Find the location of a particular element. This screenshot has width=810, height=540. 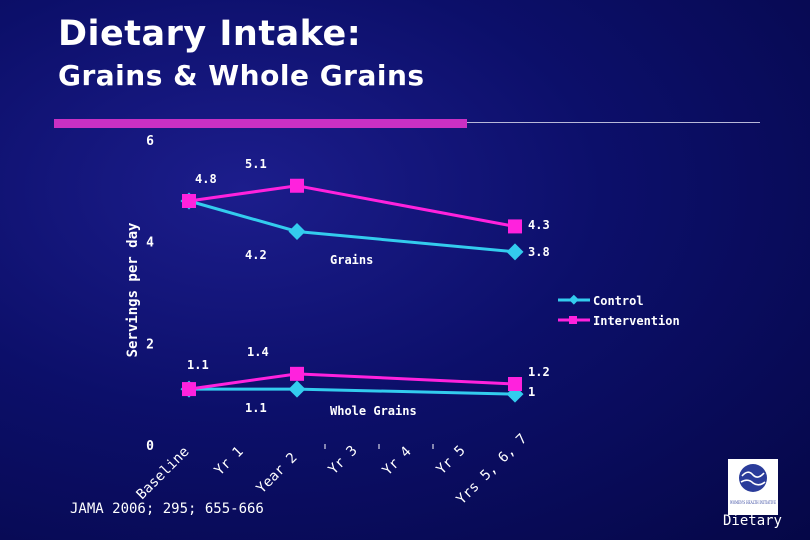

x-tick-label: Baseline is located at coordinates (163, 473).